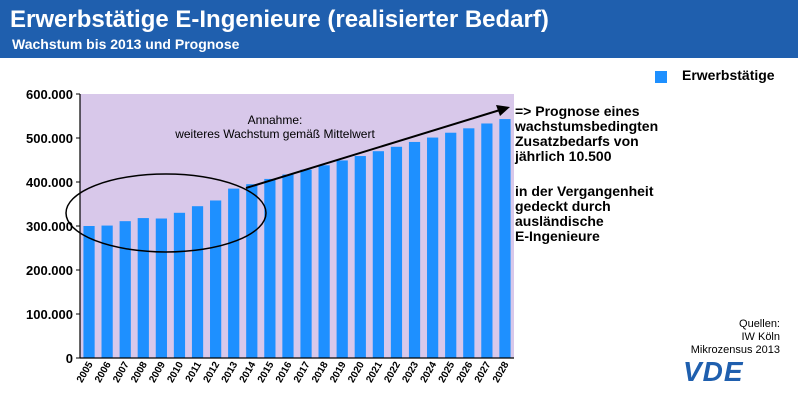  I want to click on x-tick-label: 2011, so click(194, 372).